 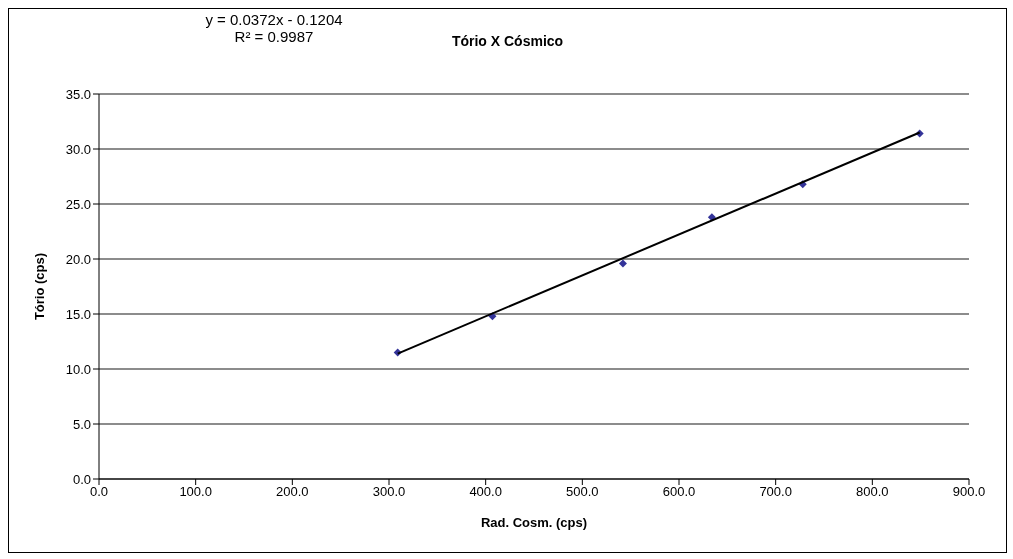 What do you see at coordinates (534, 522) in the screenshot?
I see `x-axis-title: Rad. Cosm. (cps)` at bounding box center [534, 522].